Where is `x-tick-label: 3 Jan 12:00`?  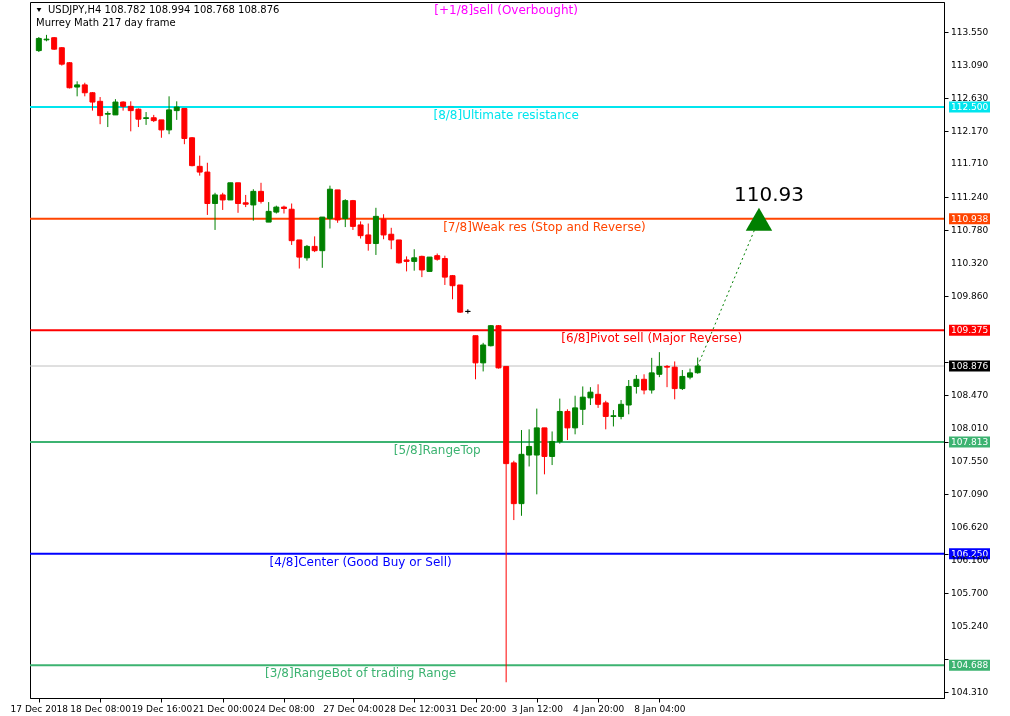 x-tick-label: 3 Jan 12:00 is located at coordinates (537, 708).